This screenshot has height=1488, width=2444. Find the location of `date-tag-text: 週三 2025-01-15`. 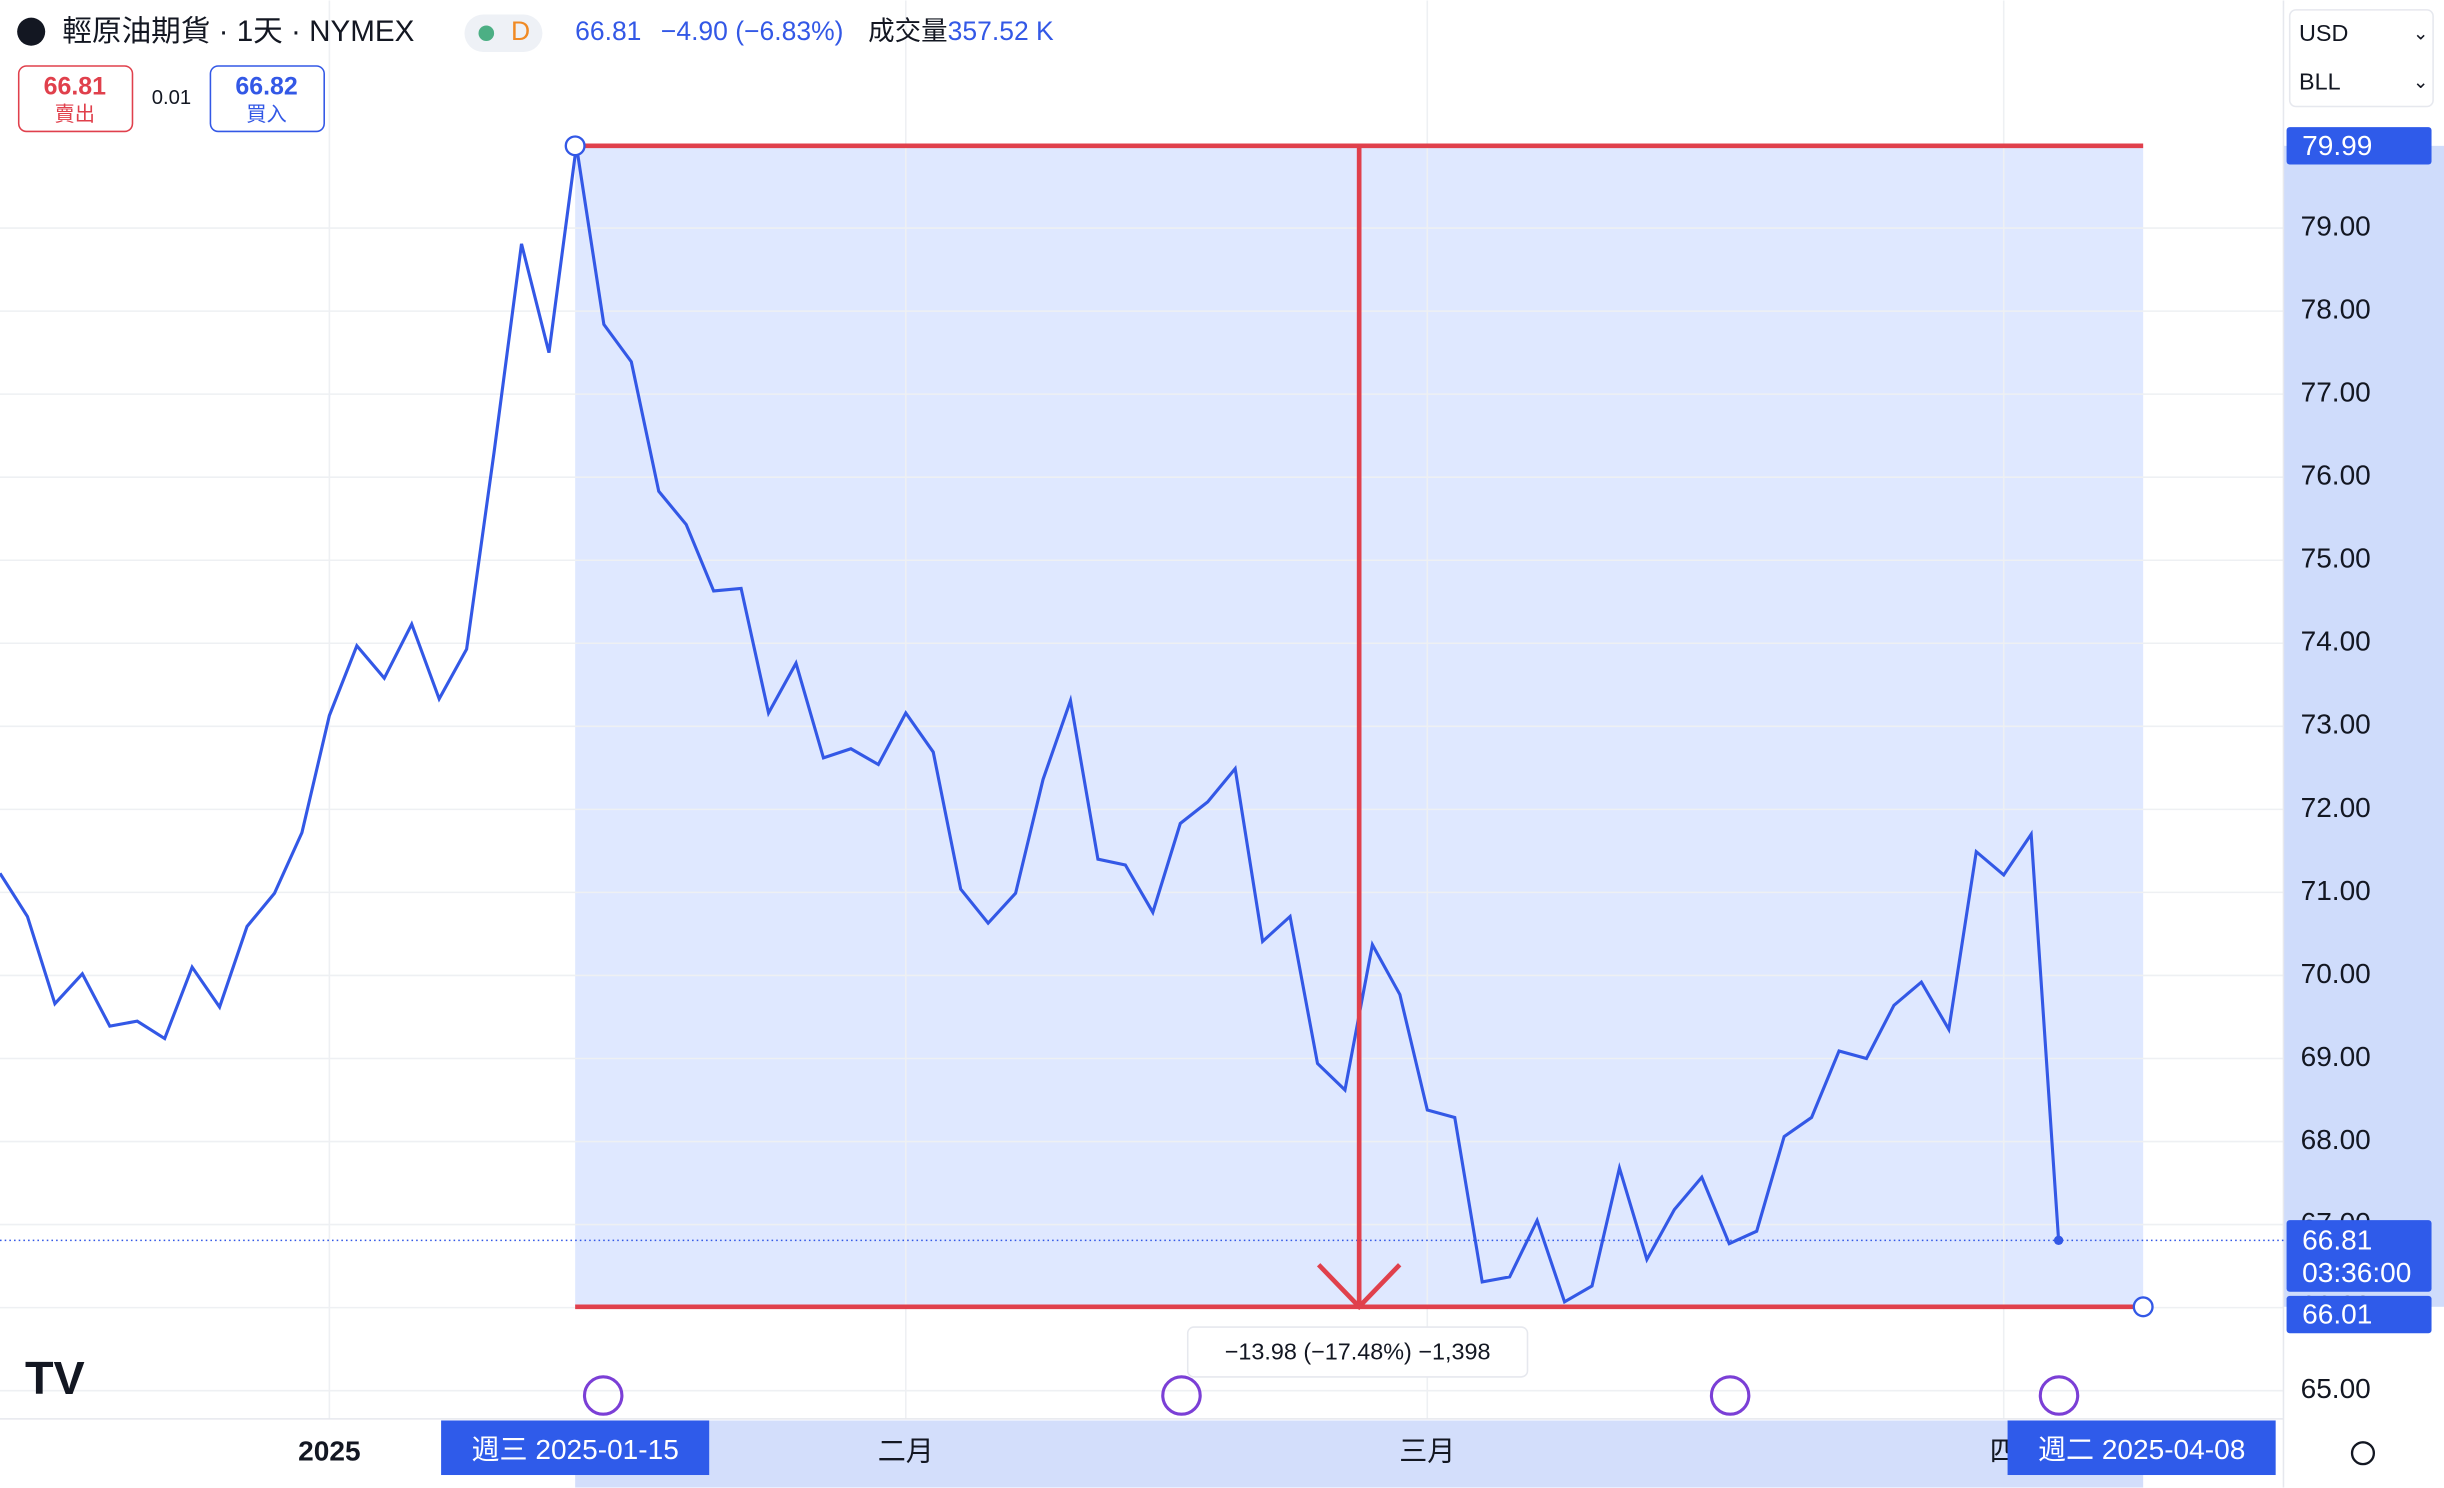

date-tag-text: 週三 2025-01-15 is located at coordinates (574, 1449).